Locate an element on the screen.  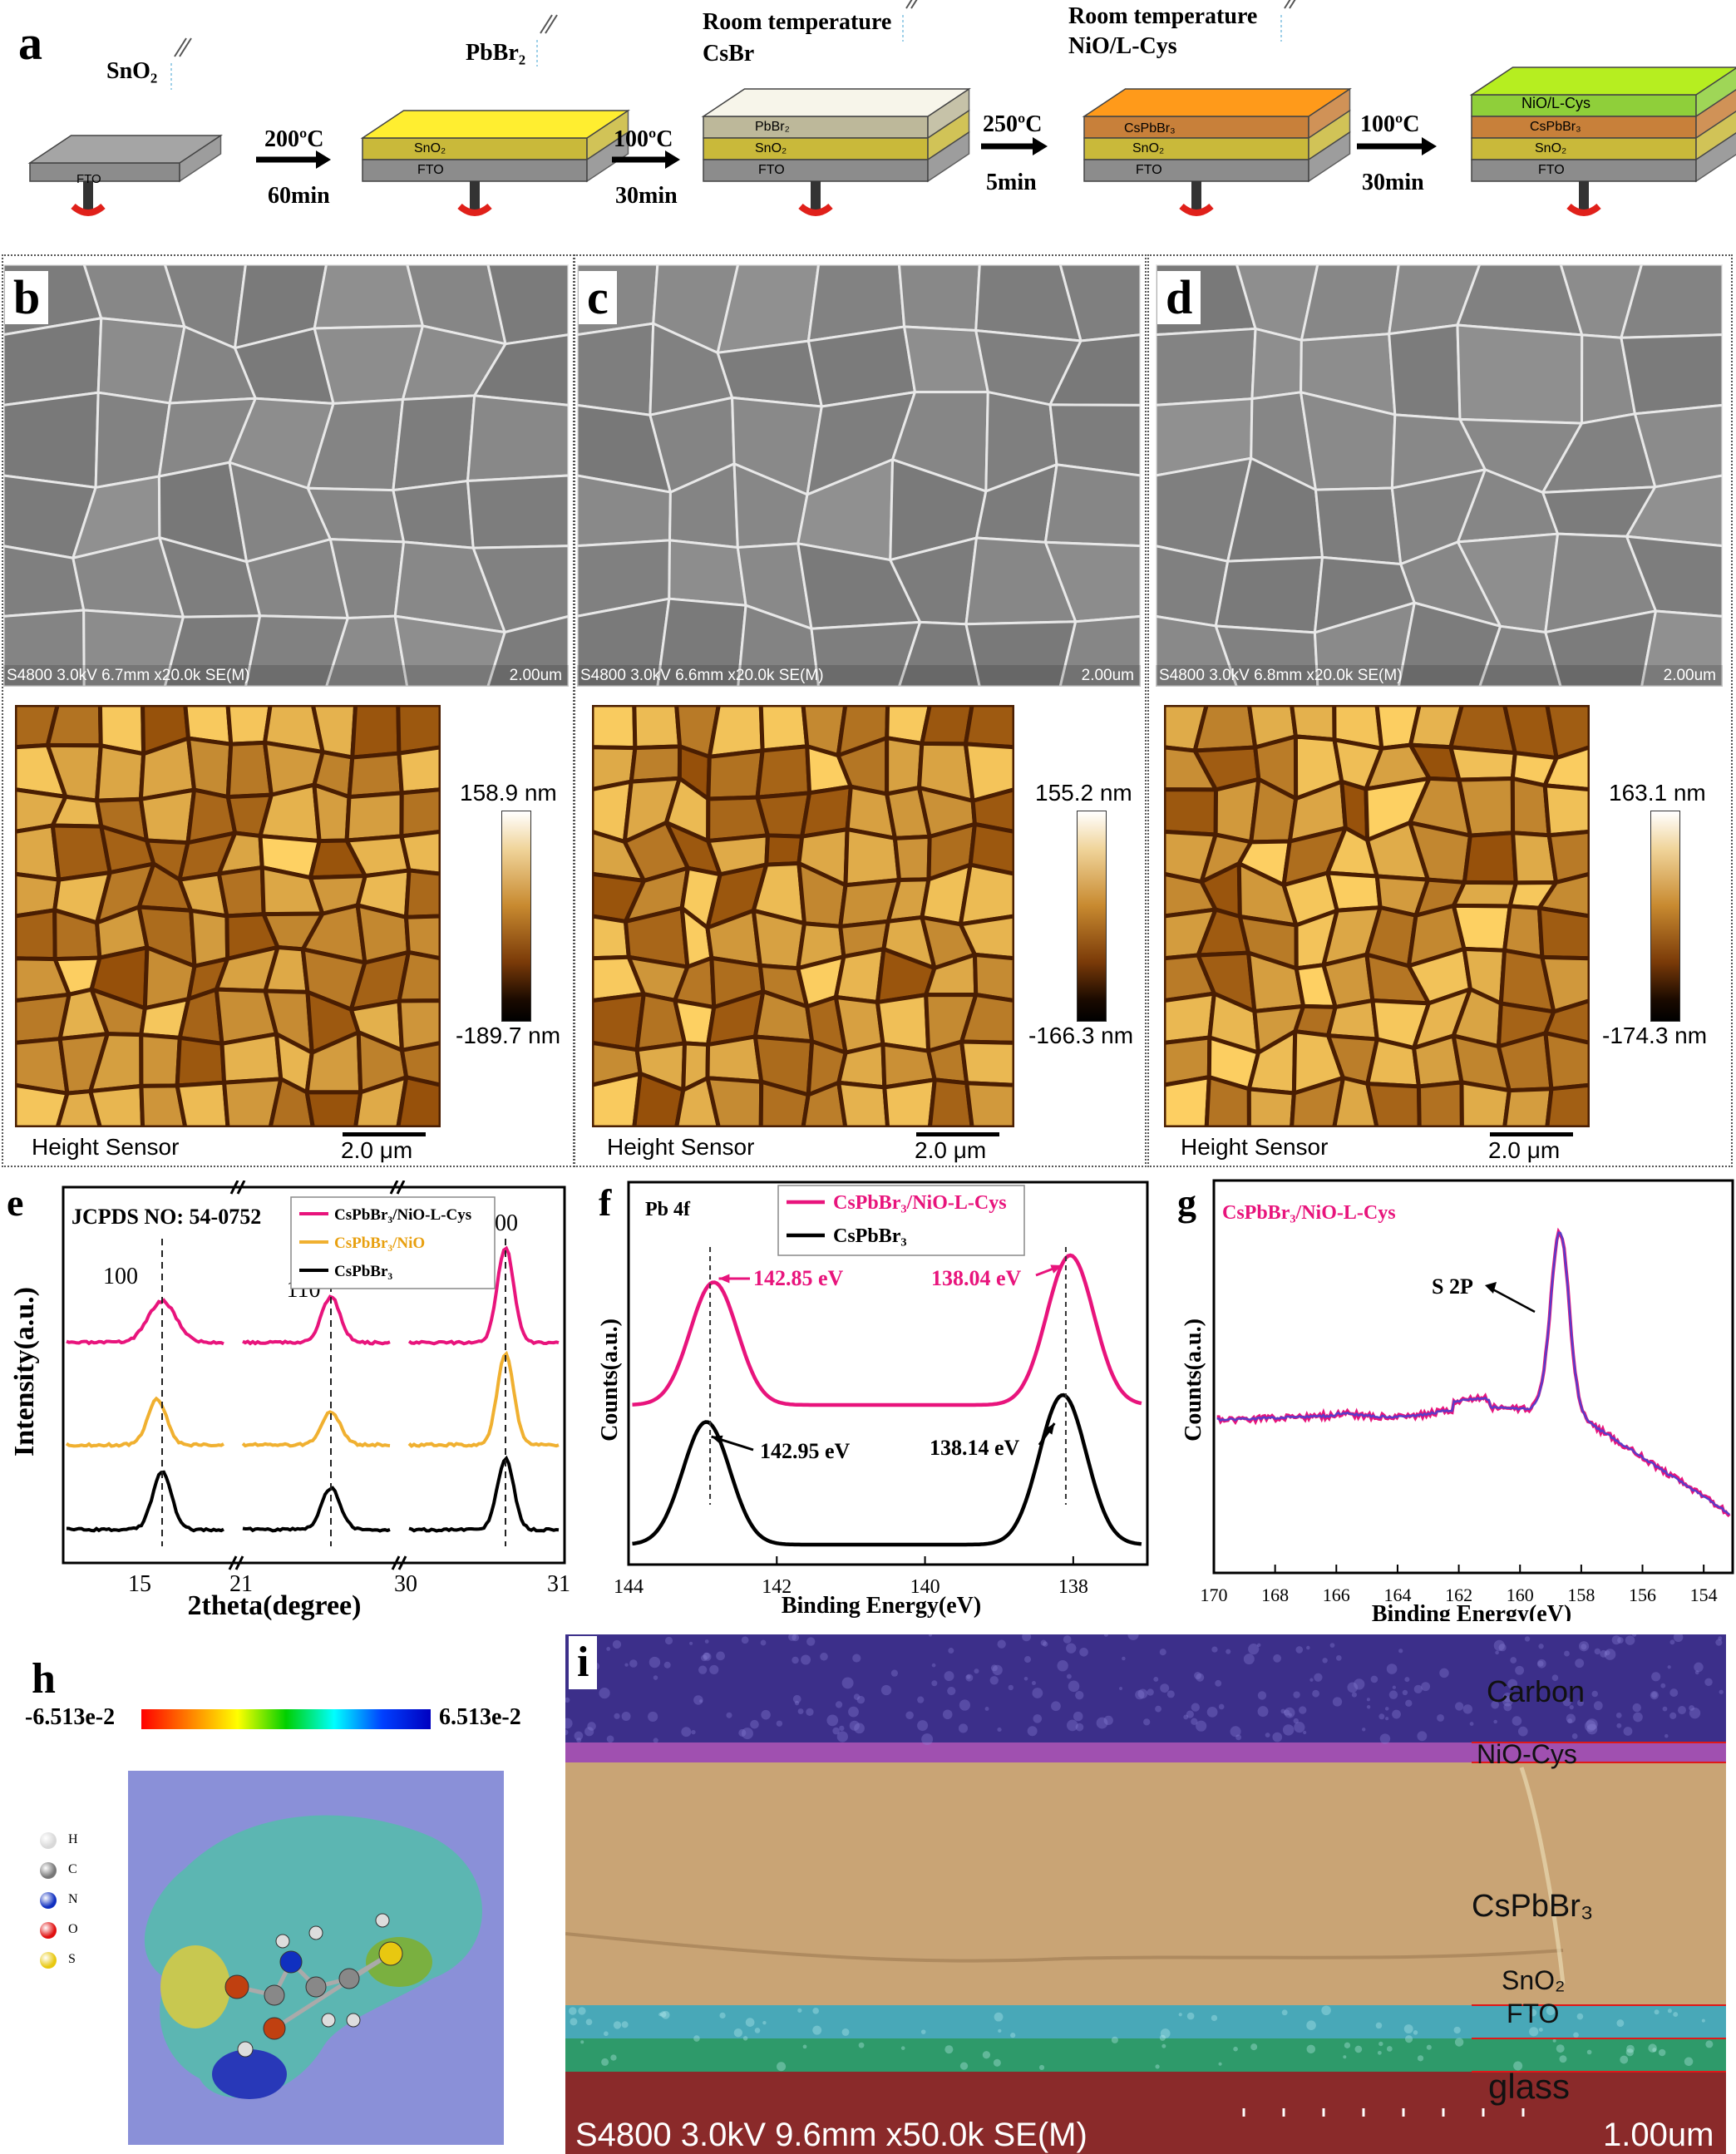
afm-grains is located at coordinates (228, 916).